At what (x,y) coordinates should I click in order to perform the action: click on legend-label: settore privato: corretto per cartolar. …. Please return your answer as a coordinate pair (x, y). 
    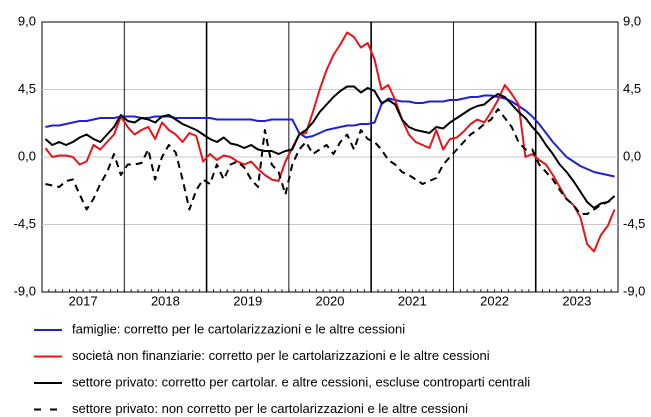
    Looking at the image, I should click on (301, 381).